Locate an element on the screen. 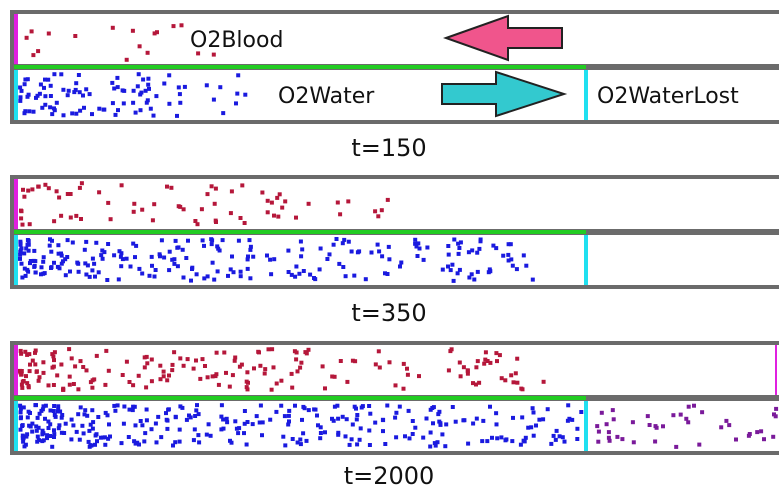 The width and height of the screenshot is (779, 488). water-edge-bar is located at coordinates (16, 260).